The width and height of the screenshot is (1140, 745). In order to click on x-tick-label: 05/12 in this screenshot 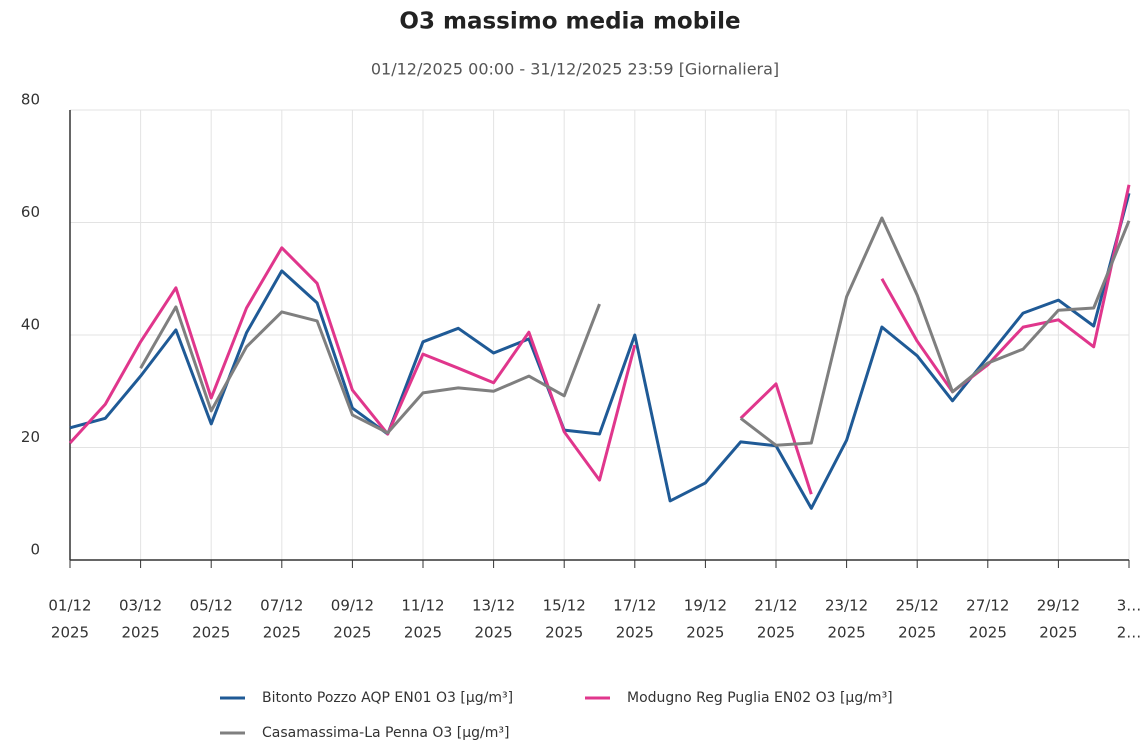, I will do `click(211, 606)`.